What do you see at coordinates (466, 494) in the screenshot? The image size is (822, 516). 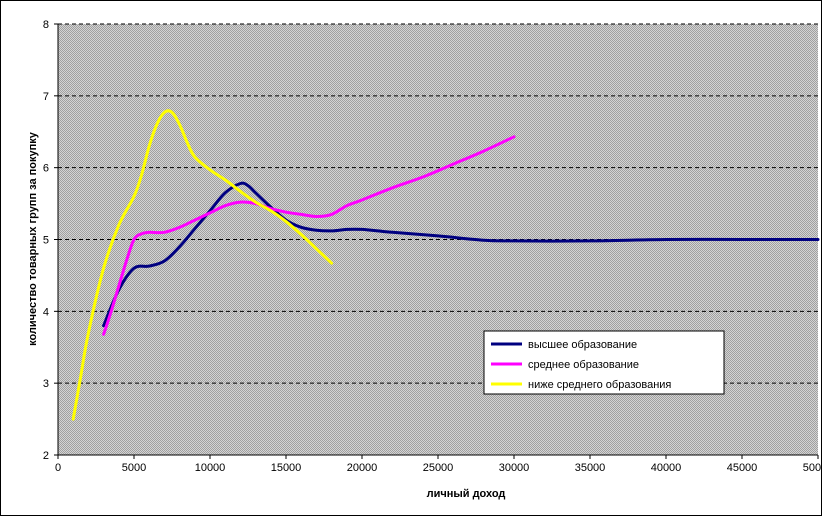 I see `x-axis-title: личный доход` at bounding box center [466, 494].